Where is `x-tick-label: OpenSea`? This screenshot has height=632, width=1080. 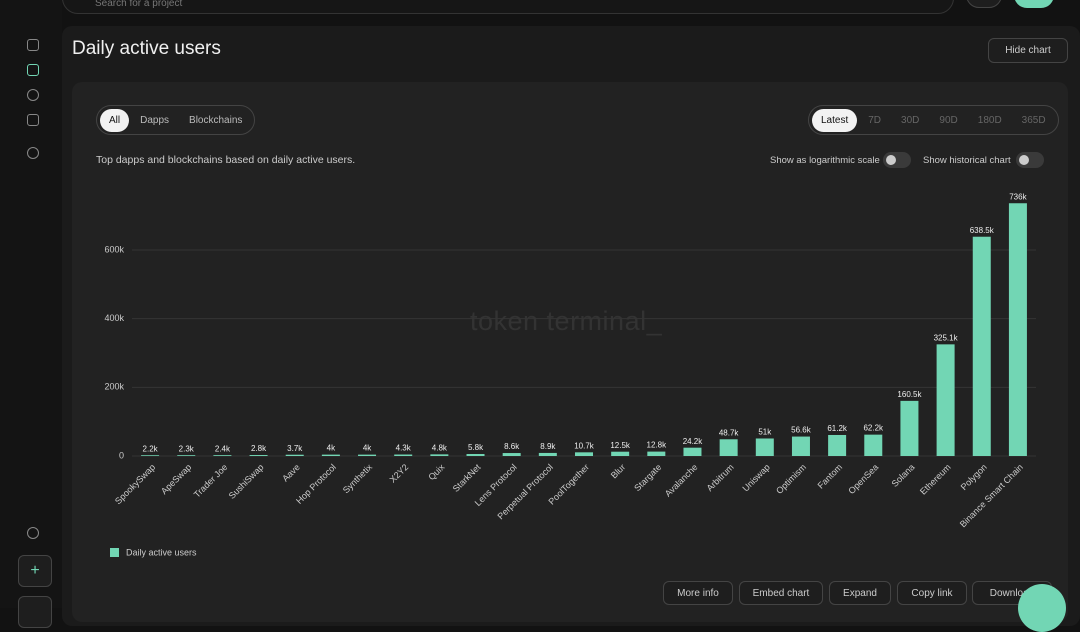
x-tick-label: OpenSea is located at coordinates (863, 479).